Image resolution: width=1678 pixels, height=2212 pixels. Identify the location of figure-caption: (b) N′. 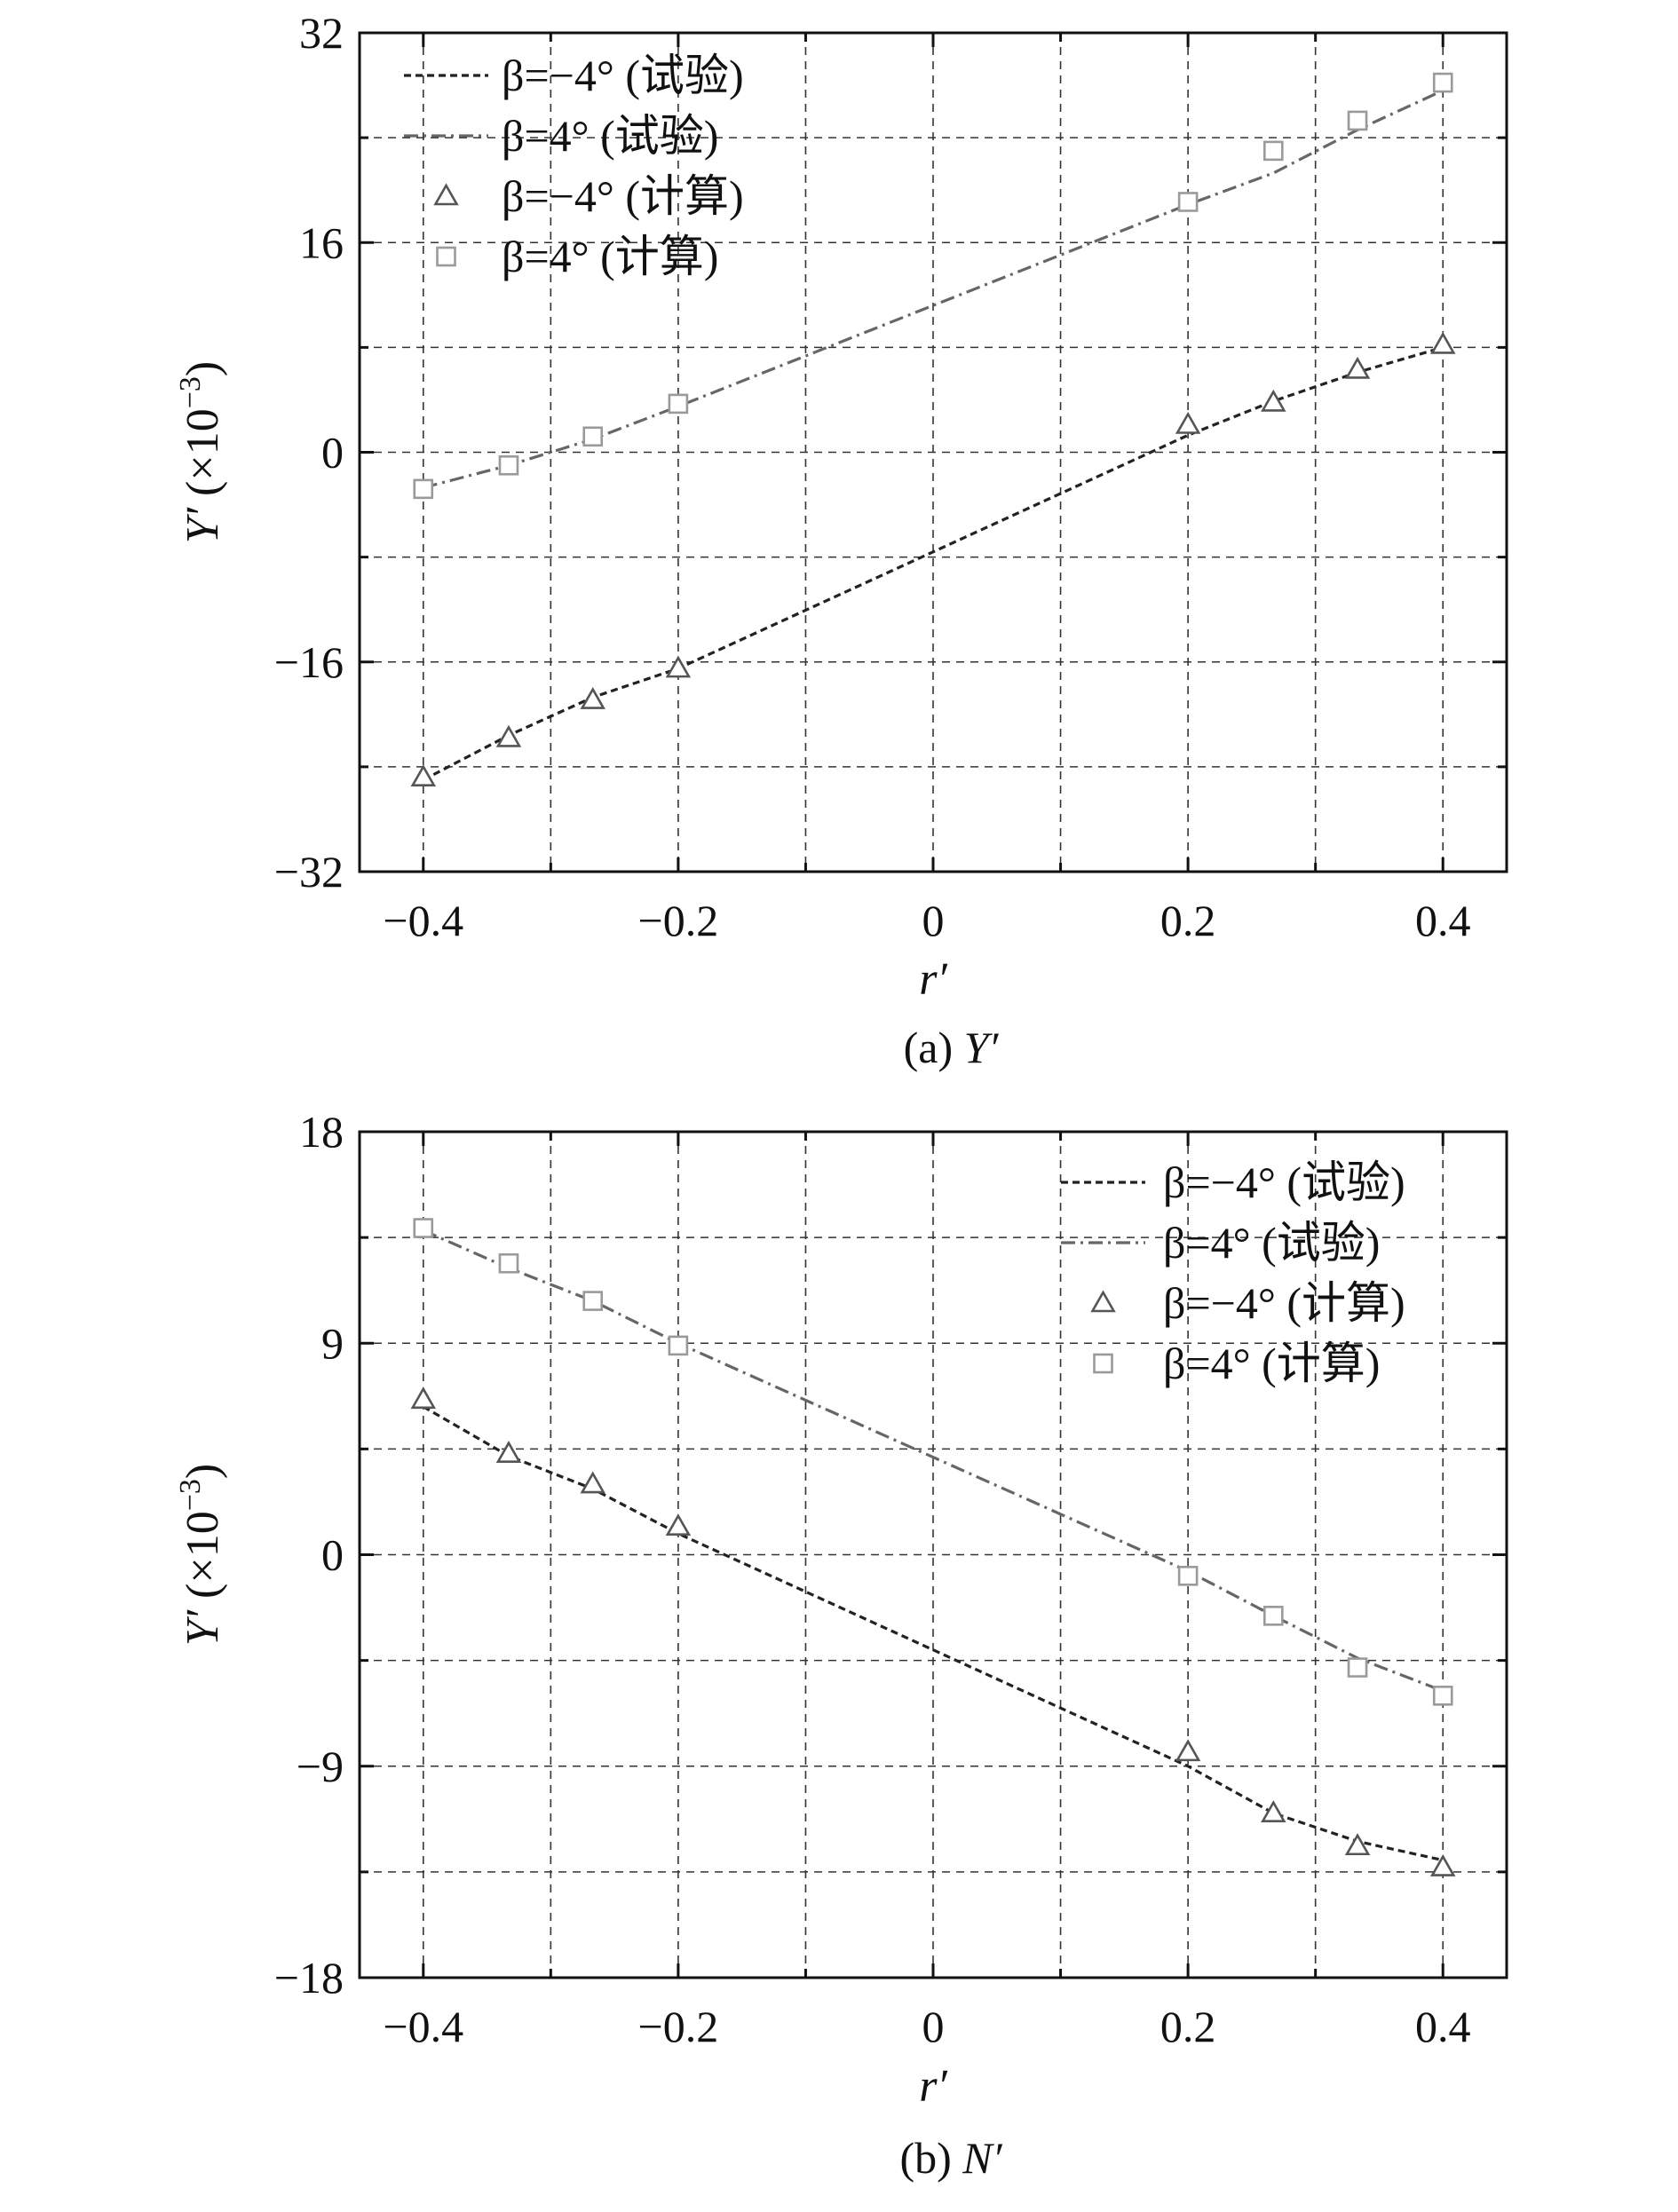
(950, 2158).